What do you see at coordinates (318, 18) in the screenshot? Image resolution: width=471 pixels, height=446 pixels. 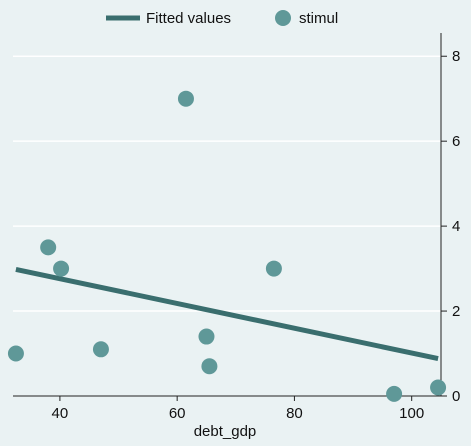 I see `legend-label-stimul: stimul` at bounding box center [318, 18].